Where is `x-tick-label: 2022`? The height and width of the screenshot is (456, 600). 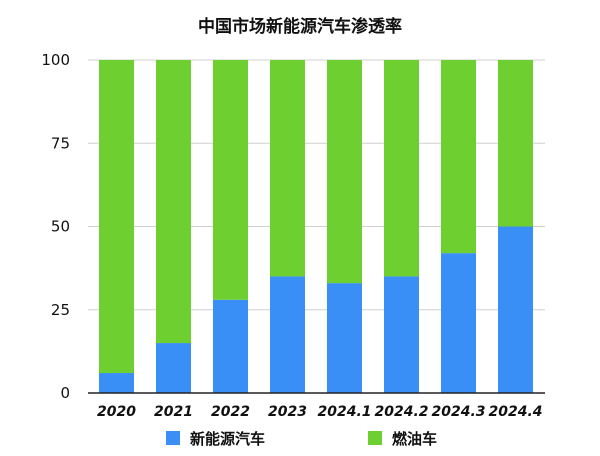 x-tick-label: 2022 is located at coordinates (230, 412).